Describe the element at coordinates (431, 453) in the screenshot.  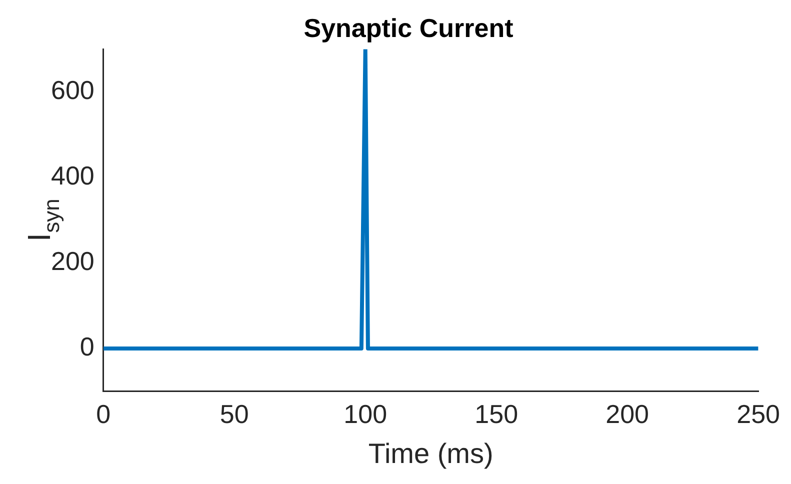
I see `x-axis-title: Time (ms)` at that location.